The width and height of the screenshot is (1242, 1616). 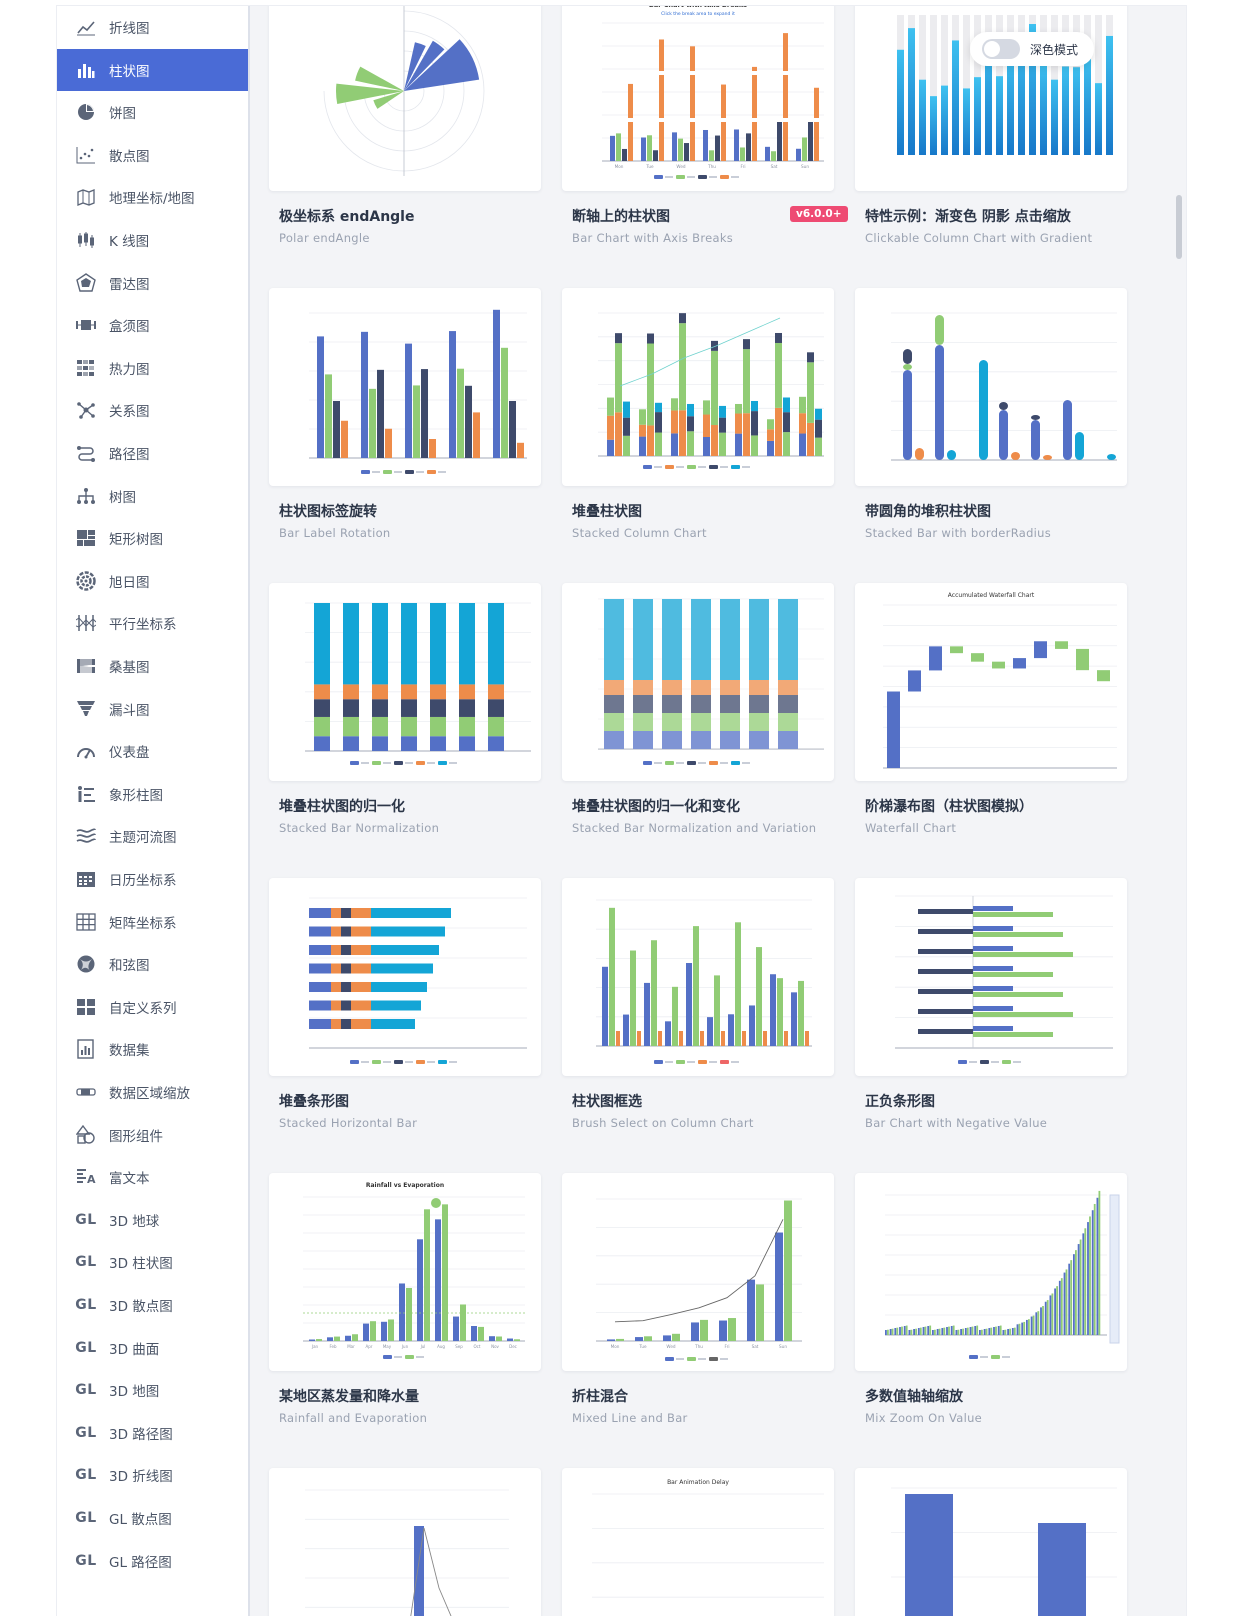 I want to click on bar-income, so click(x=1013, y=914).